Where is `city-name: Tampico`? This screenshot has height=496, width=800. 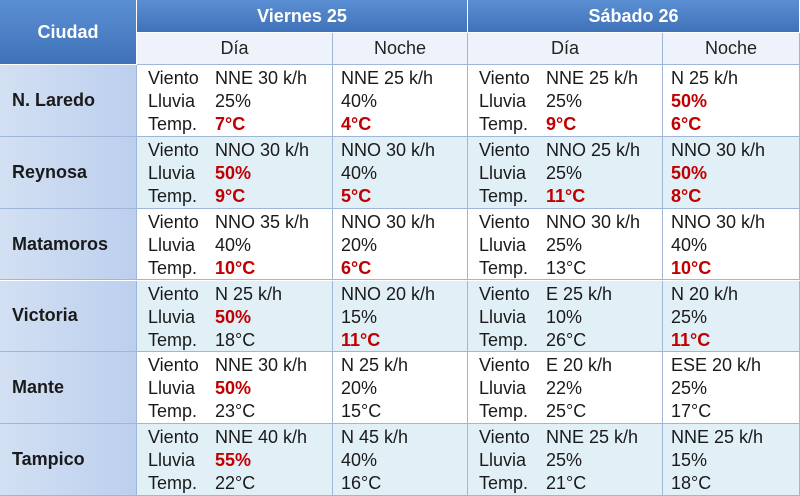 city-name: Tampico is located at coordinates (68, 460).